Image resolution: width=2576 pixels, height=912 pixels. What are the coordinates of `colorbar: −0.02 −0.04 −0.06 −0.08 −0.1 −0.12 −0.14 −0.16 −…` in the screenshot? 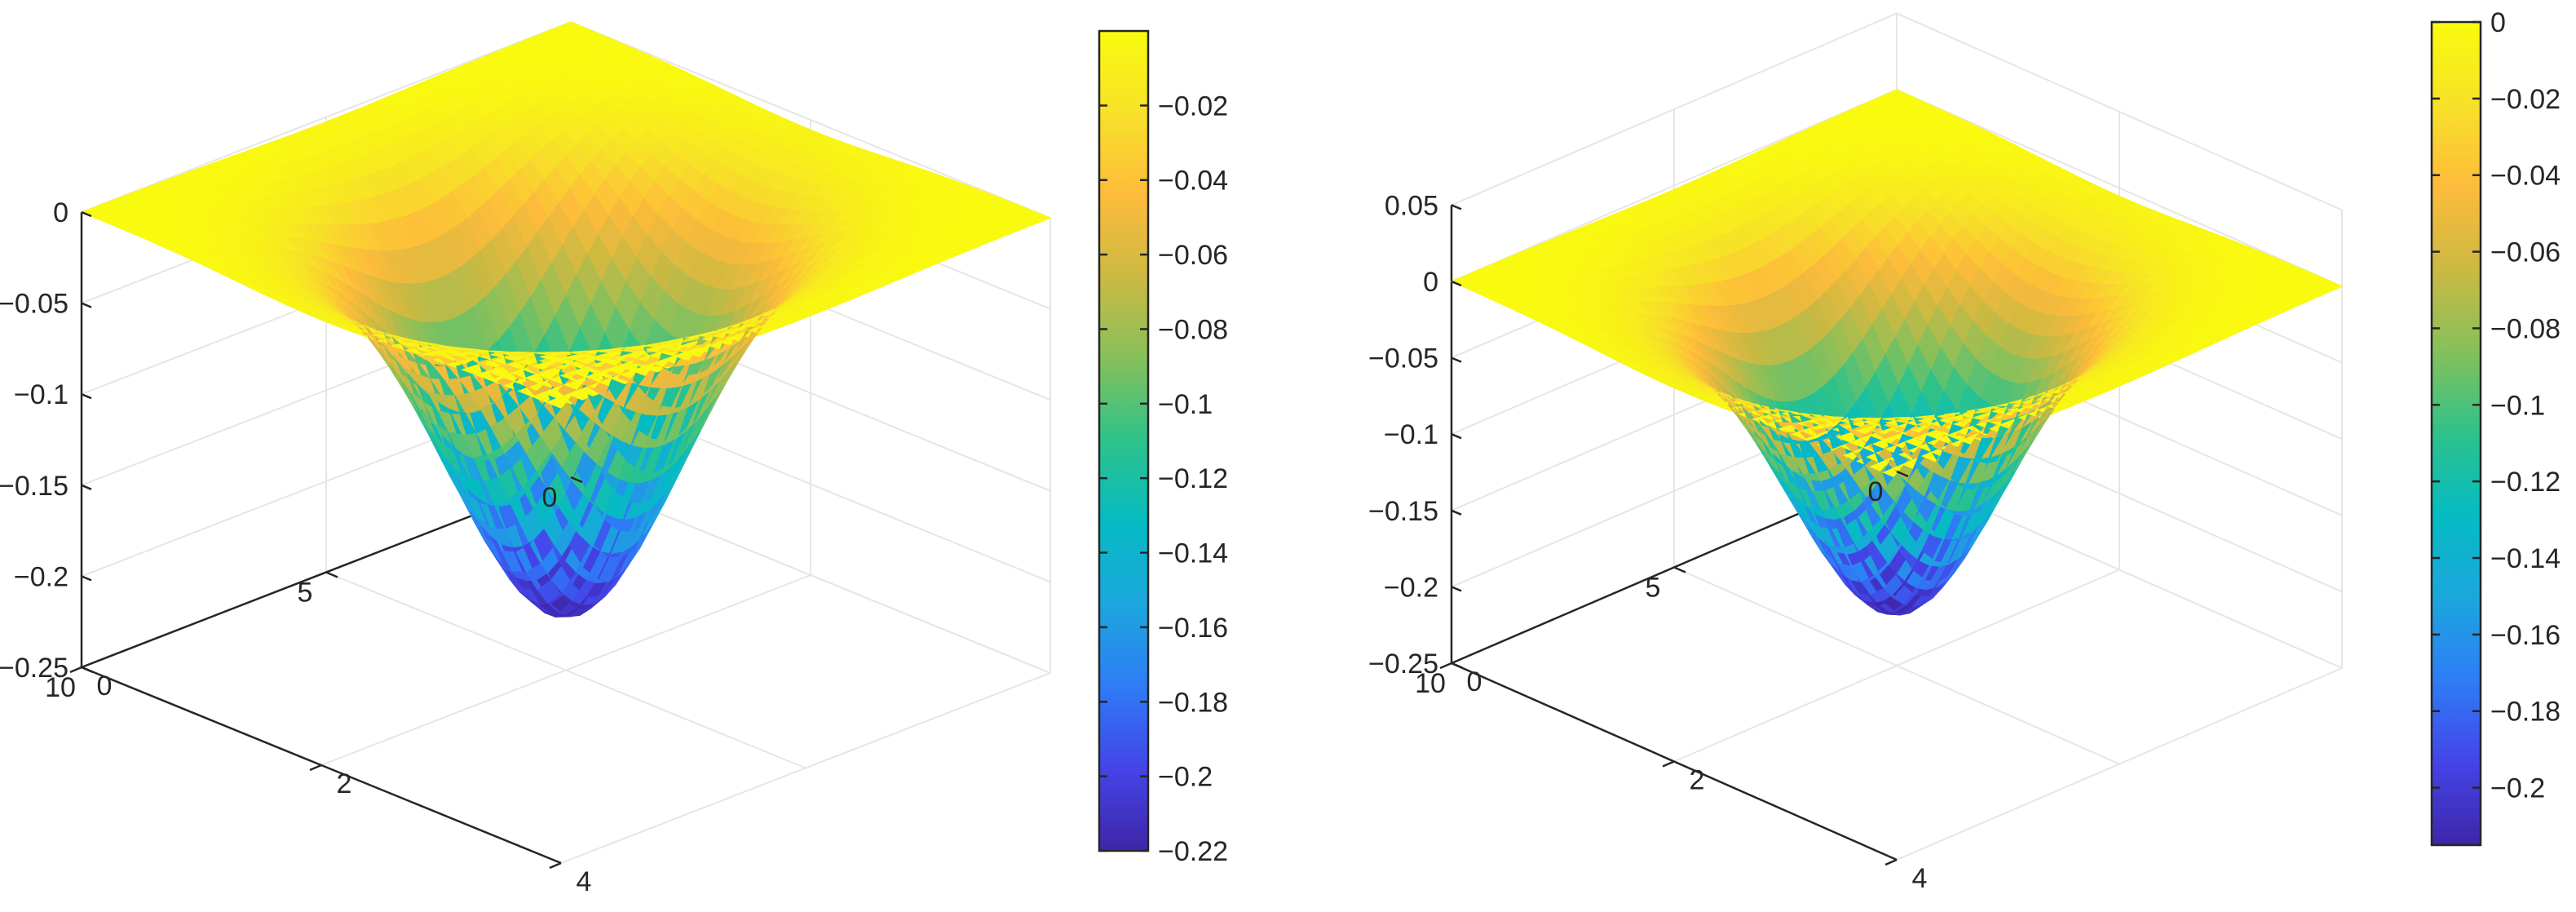 It's located at (1163, 448).